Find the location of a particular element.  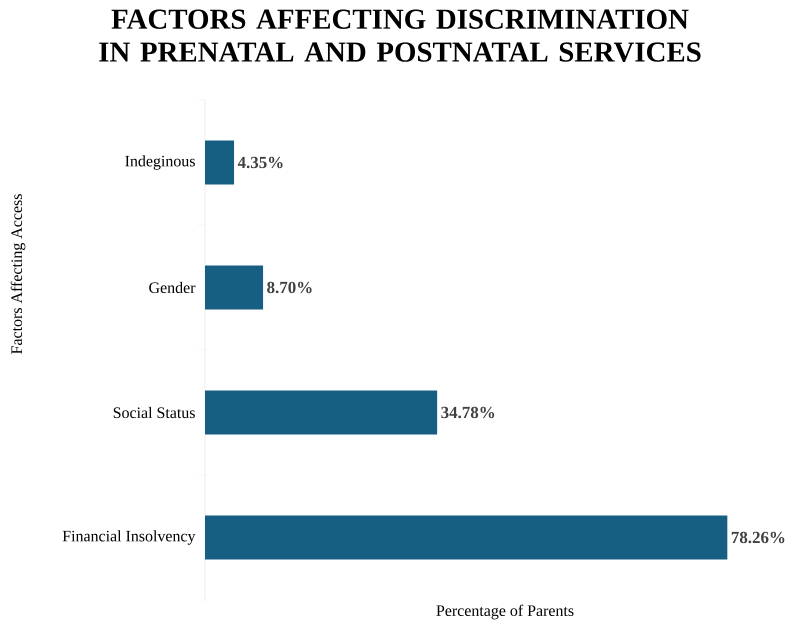

data-label: 78.26% is located at coordinates (758, 538).